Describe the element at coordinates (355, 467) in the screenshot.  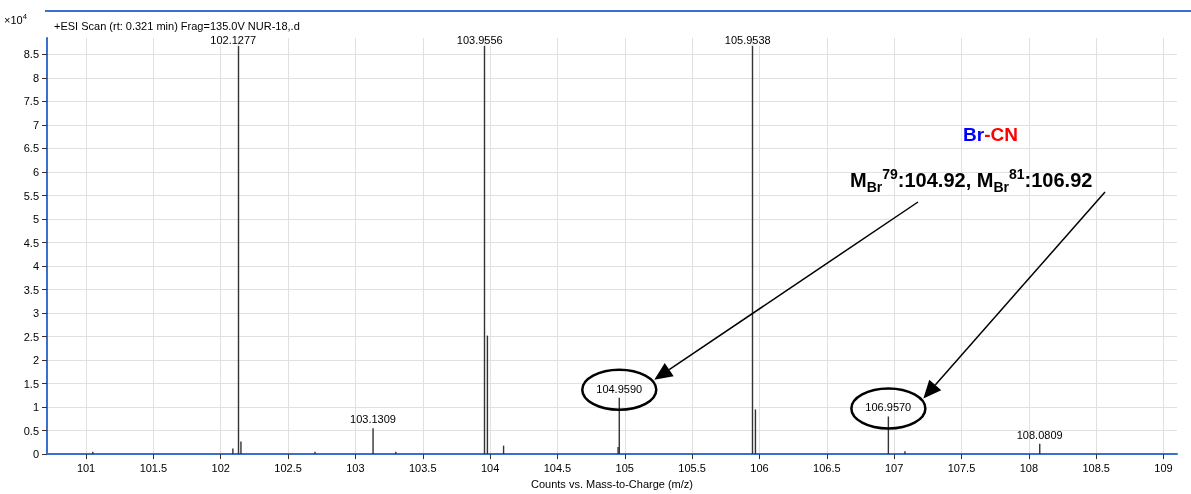
I see `x-tick-label: 103` at that location.